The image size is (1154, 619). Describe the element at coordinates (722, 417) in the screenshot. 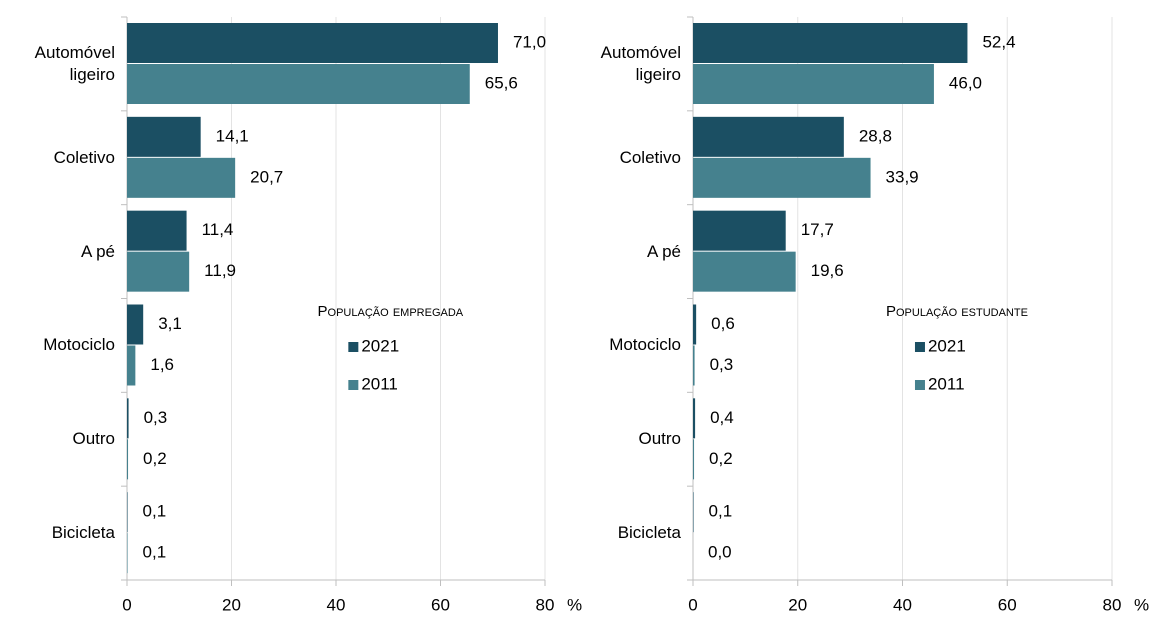

I see `value-label: 0,4` at that location.